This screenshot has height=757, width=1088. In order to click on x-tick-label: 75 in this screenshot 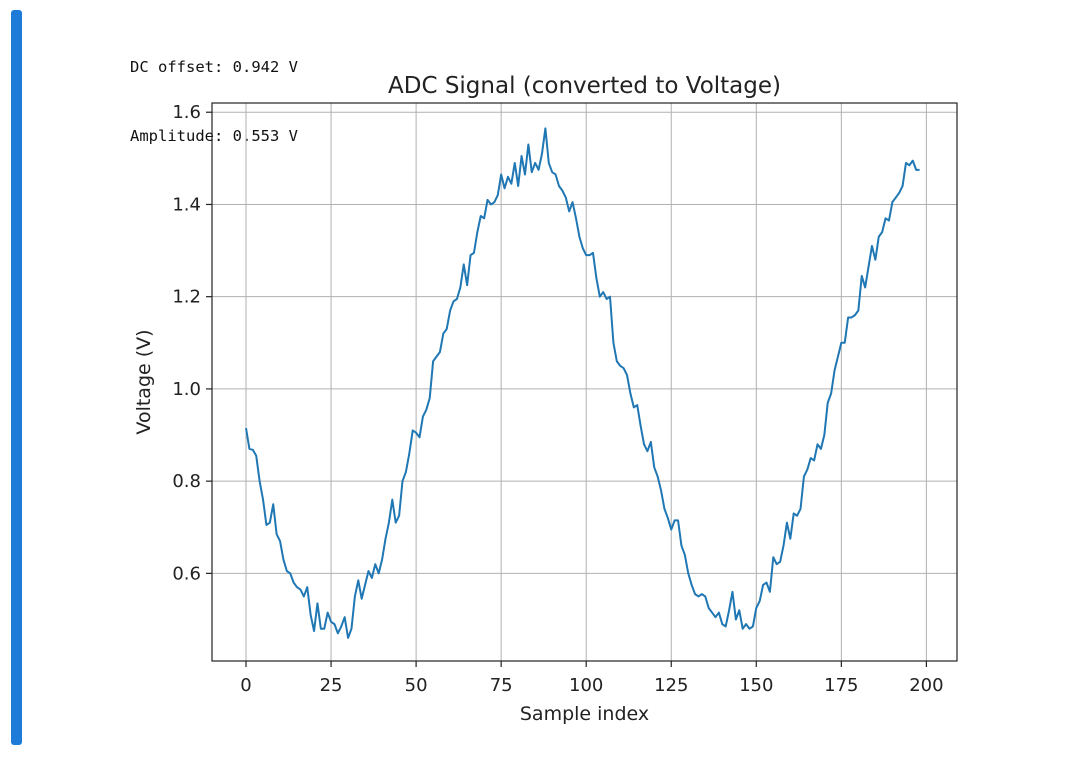, I will do `click(501, 685)`.